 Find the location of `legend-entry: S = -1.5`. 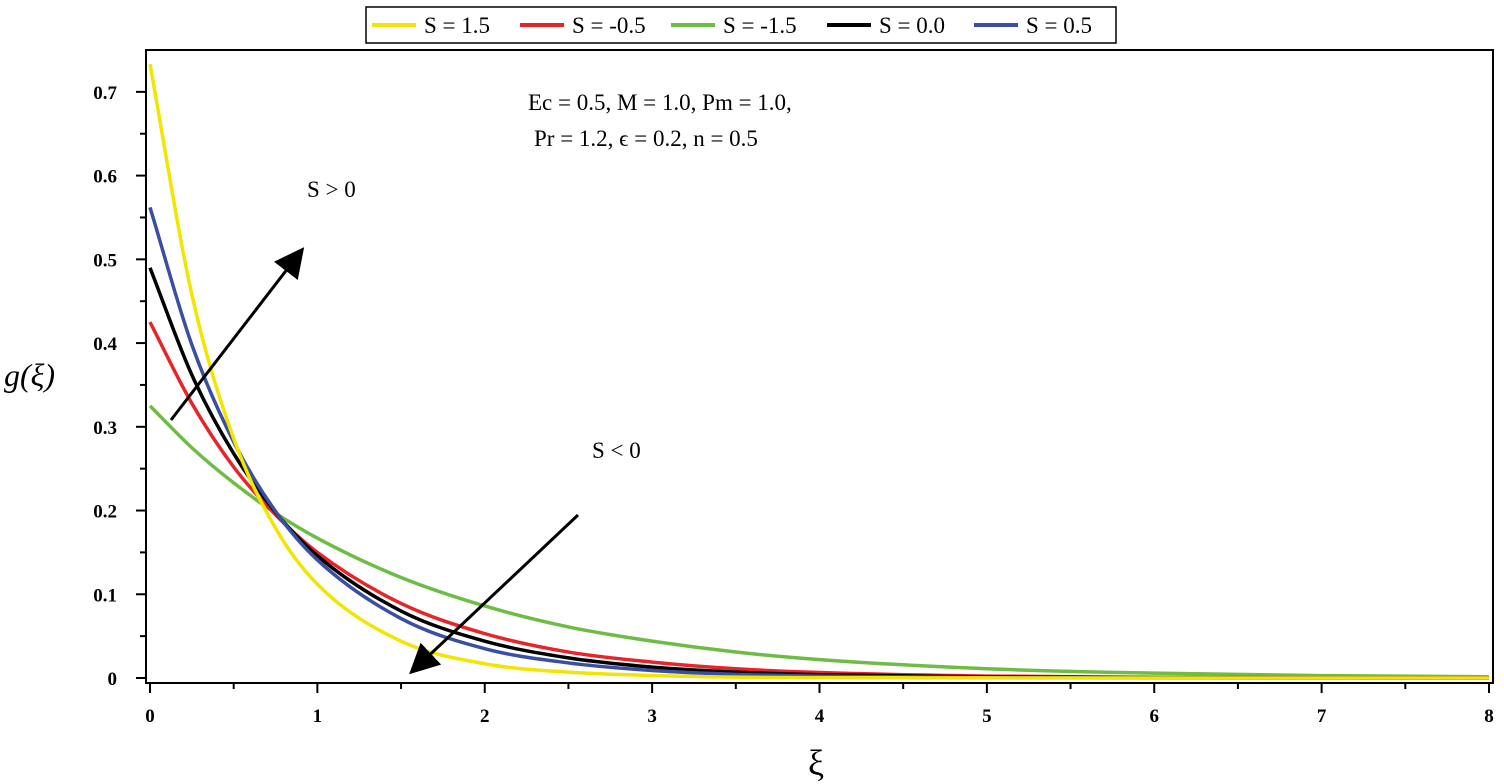

legend-entry: S = -1.5 is located at coordinates (760, 25).